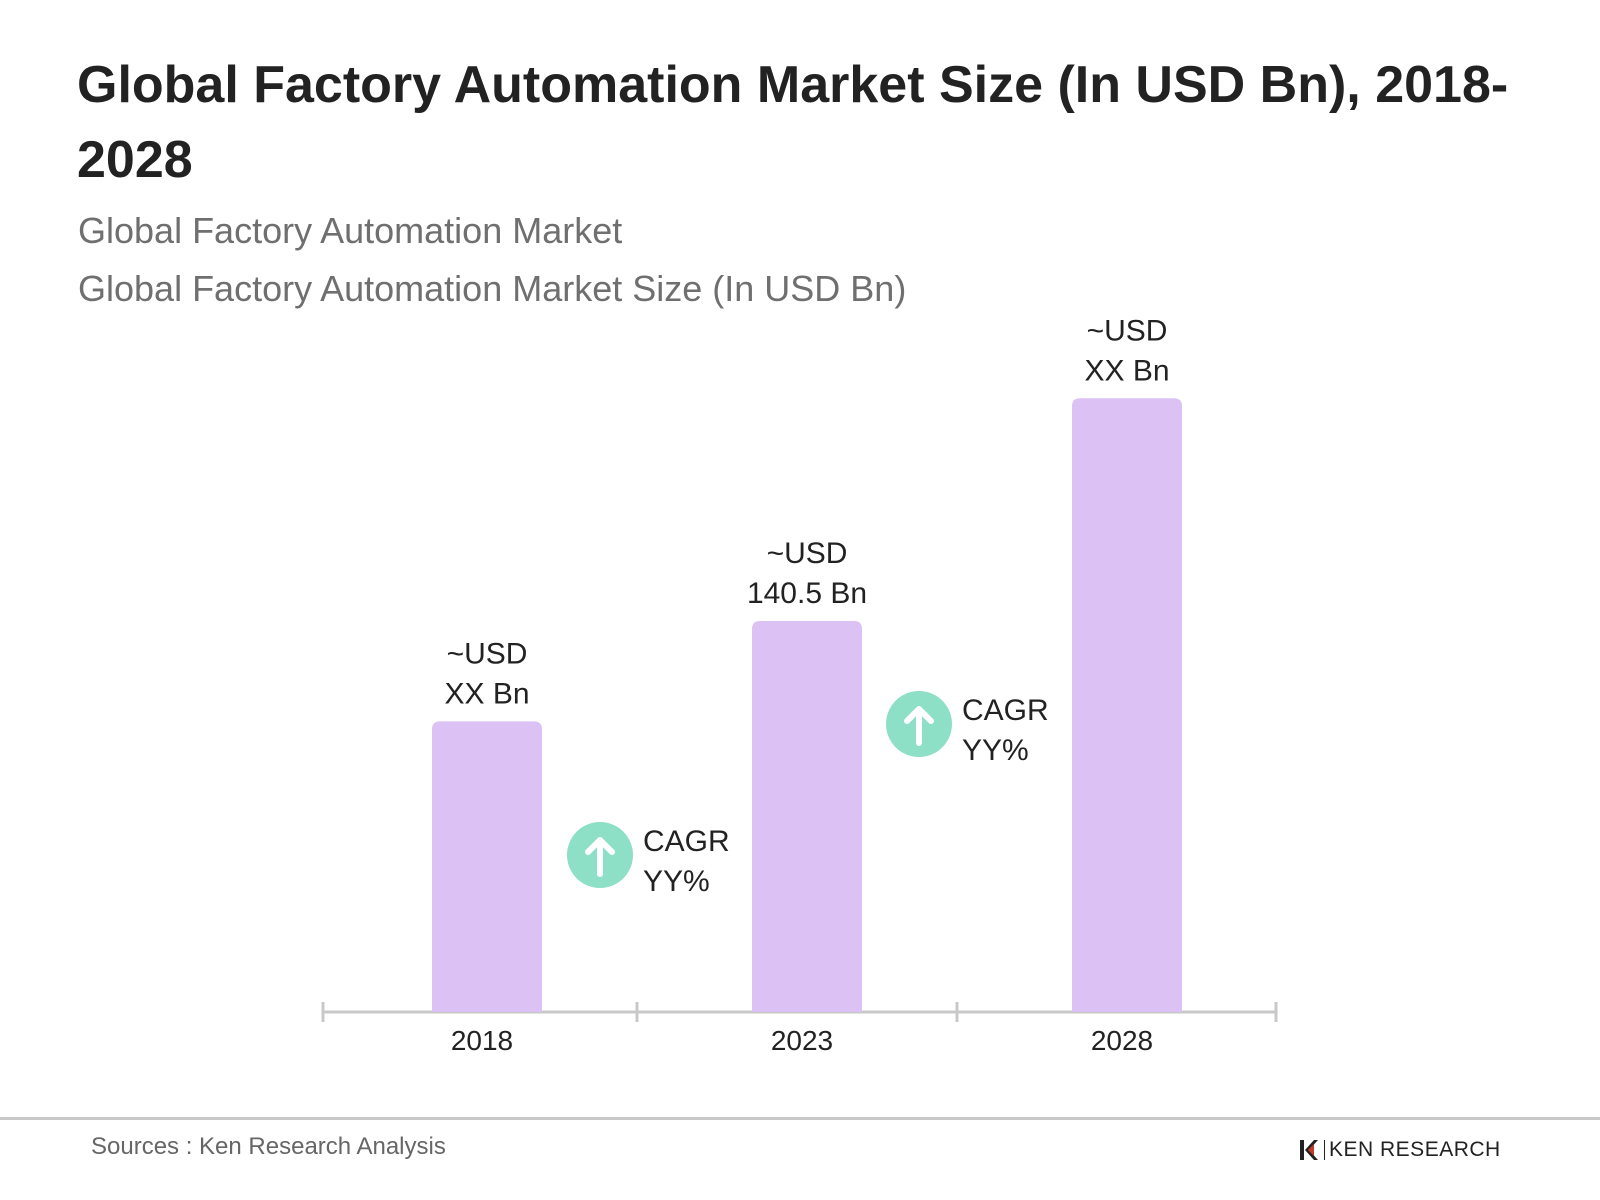 Image resolution: width=1600 pixels, height=1200 pixels. I want to click on bar-2023, so click(807, 816).